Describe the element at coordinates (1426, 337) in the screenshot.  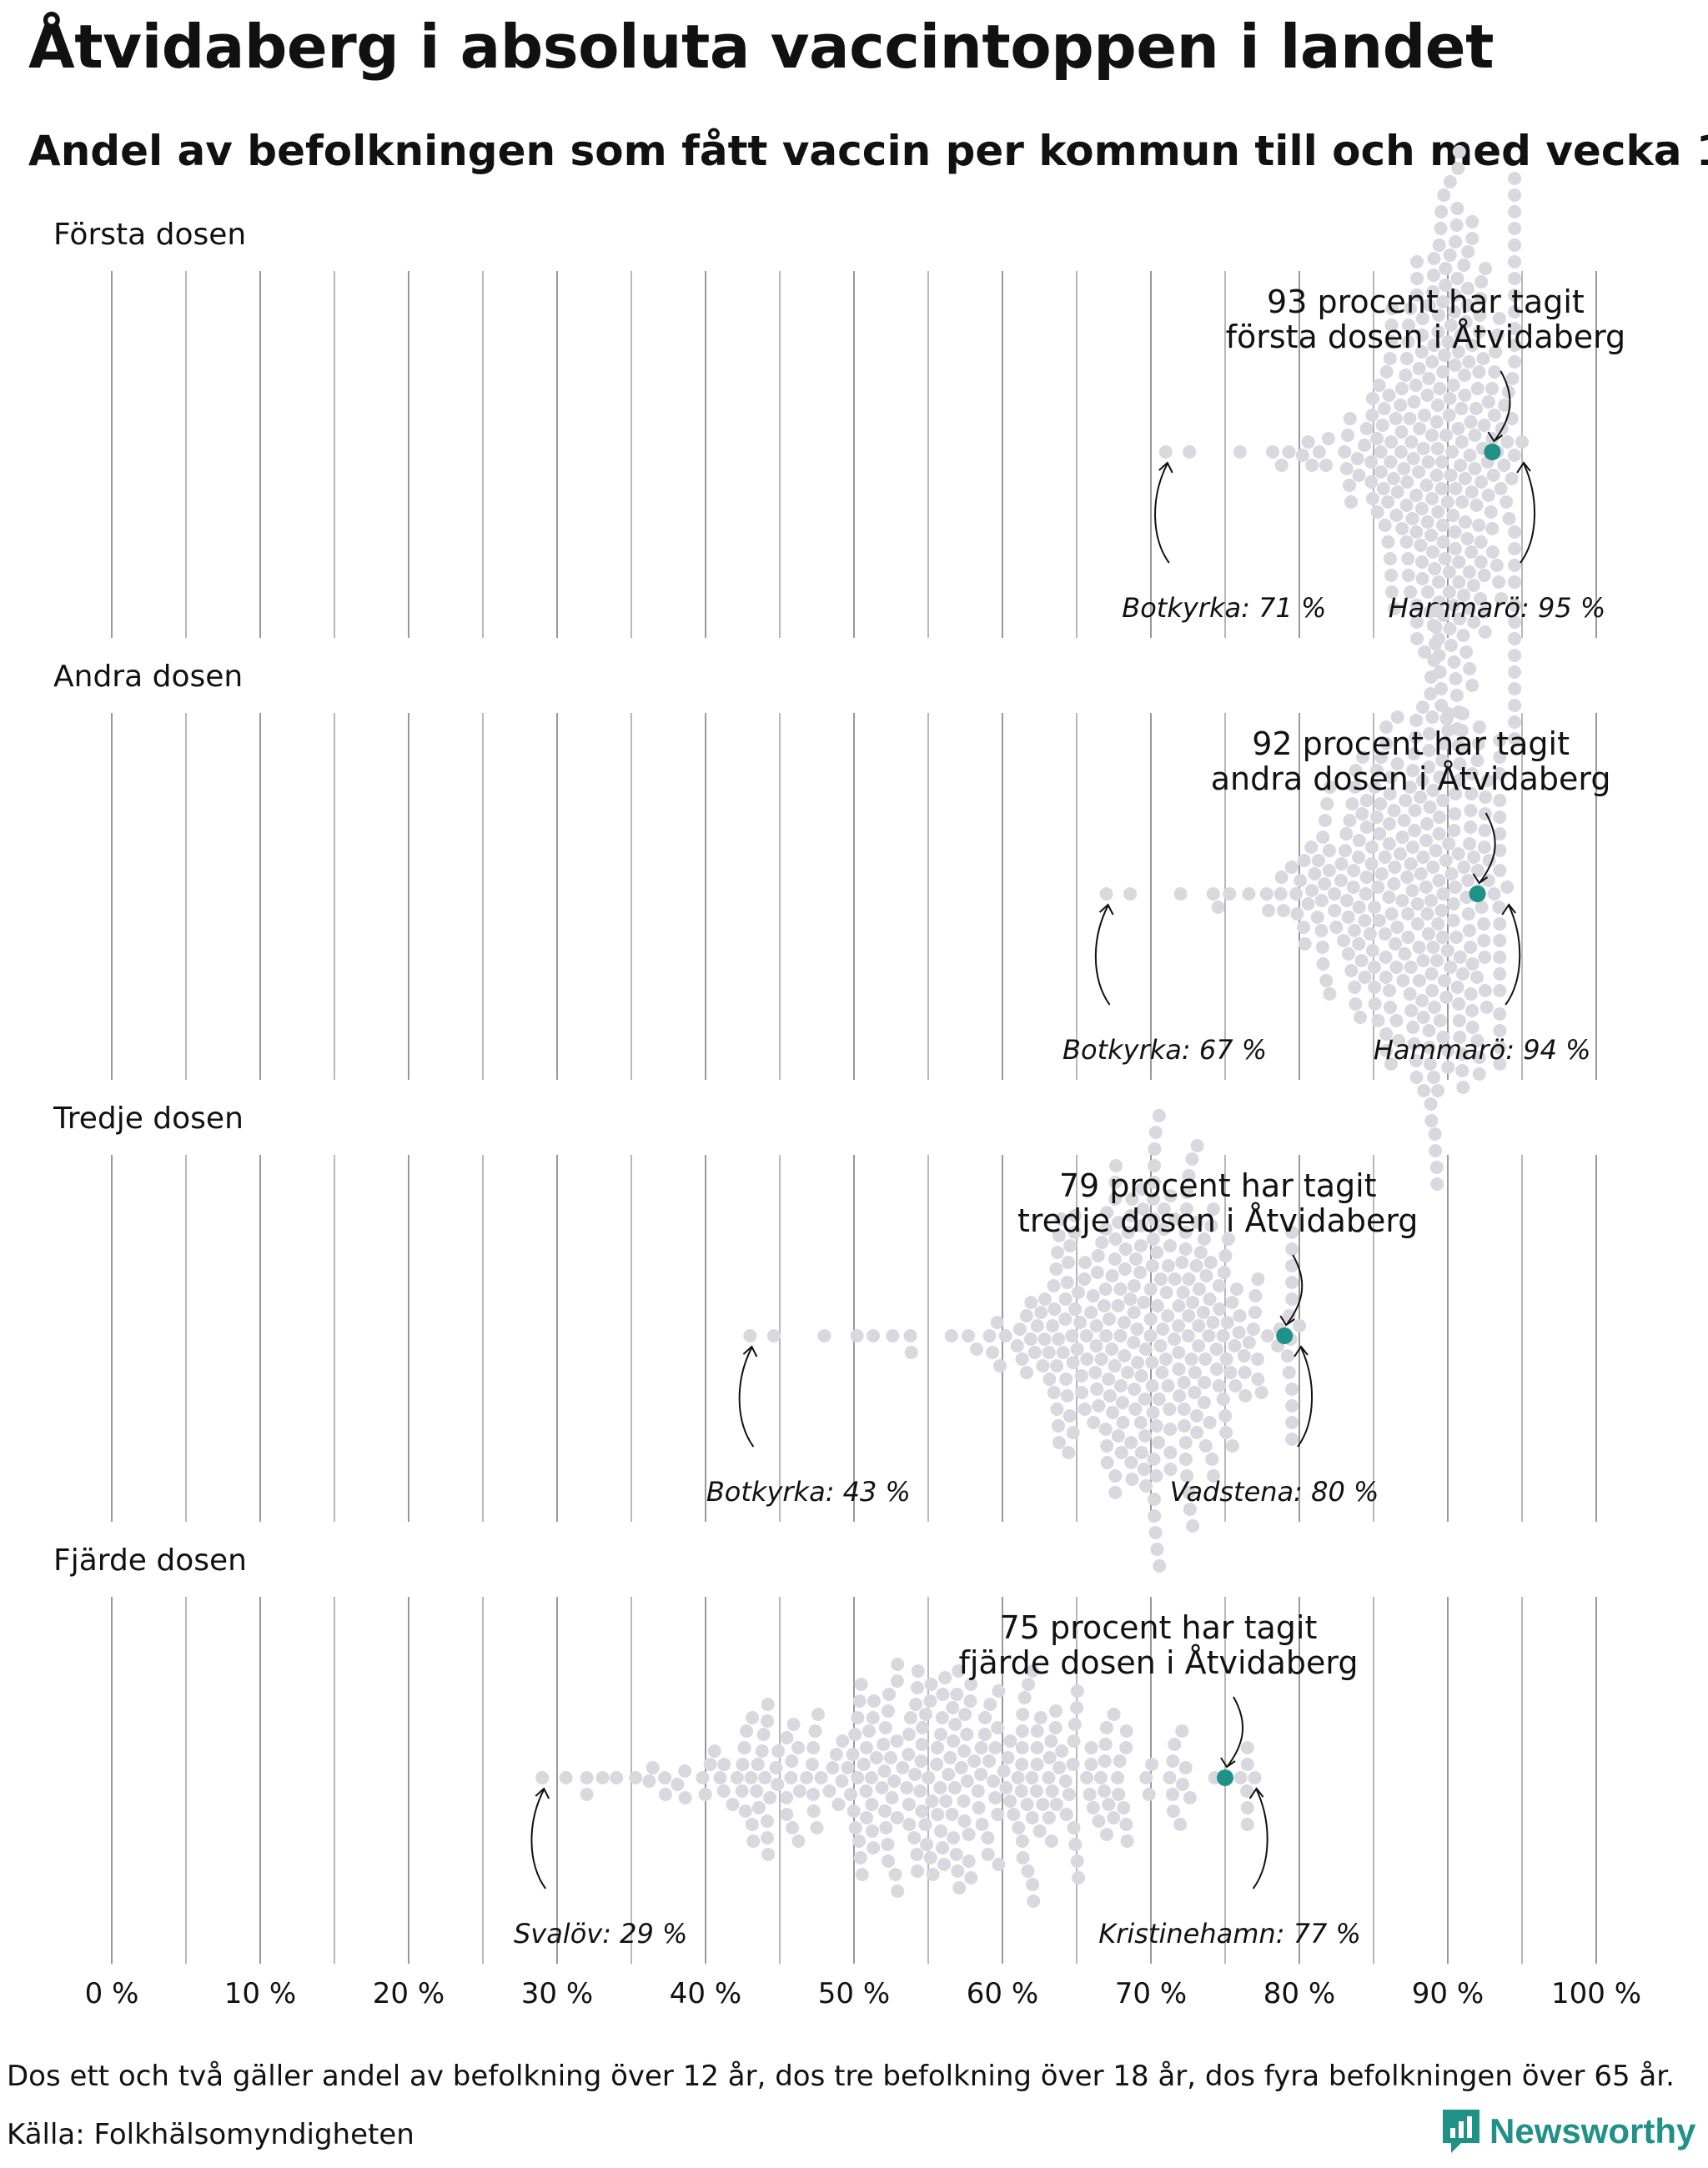
I see `annotation-line: första dosen i Åtvidaberg` at that location.